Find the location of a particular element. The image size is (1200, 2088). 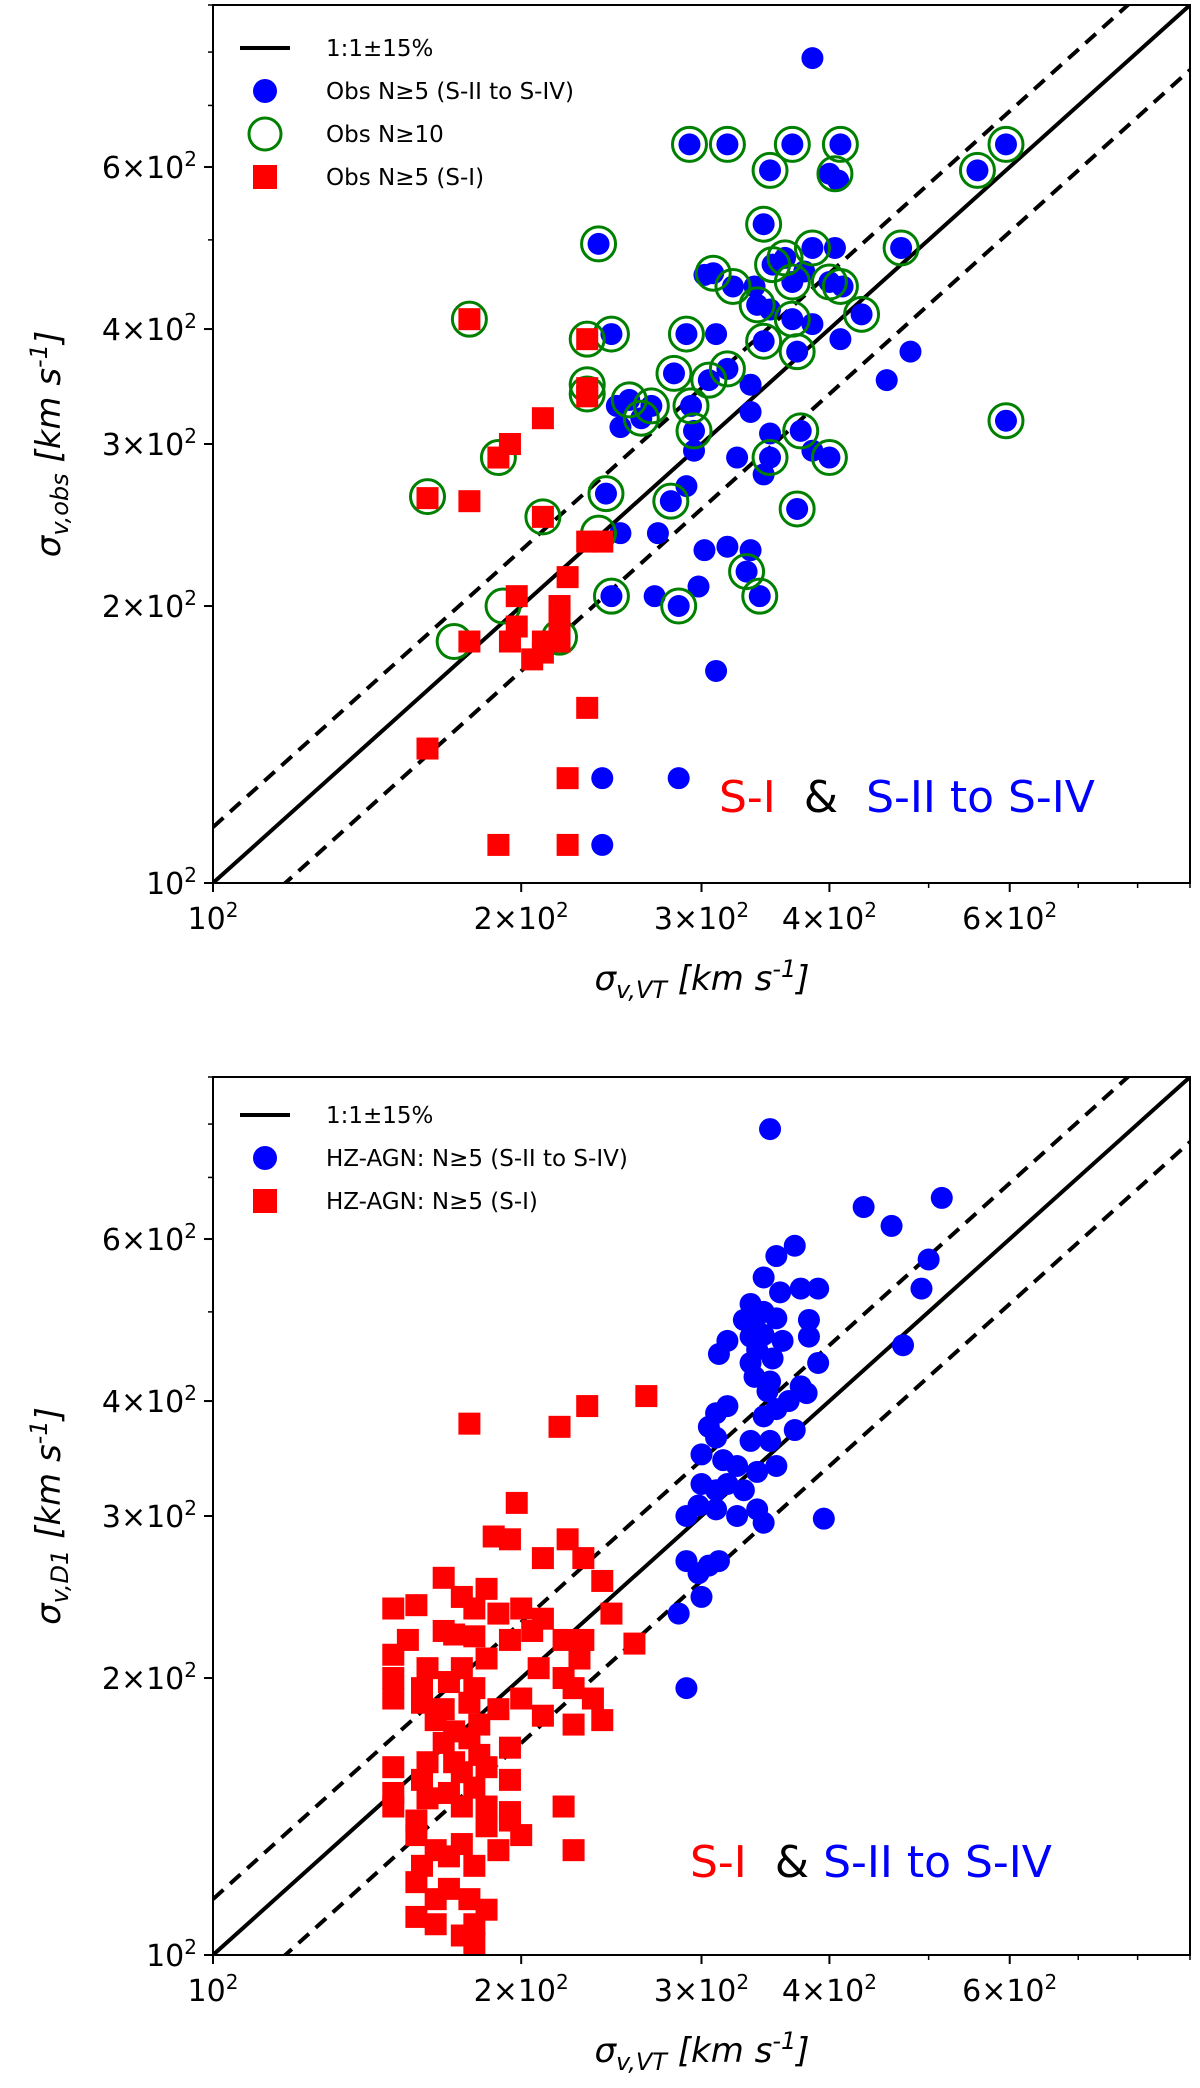

annotation-part3: S-II to S-IV is located at coordinates (937, 1862).